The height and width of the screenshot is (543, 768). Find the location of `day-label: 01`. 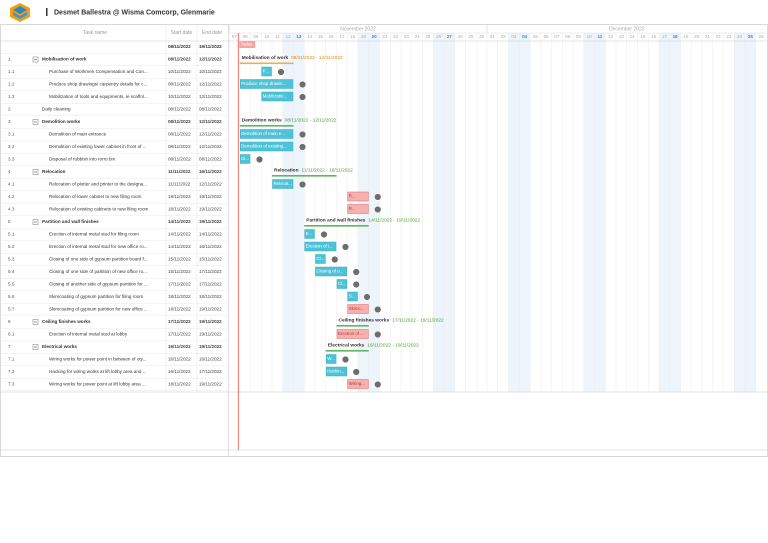

day-label: 01 is located at coordinates (493, 36).